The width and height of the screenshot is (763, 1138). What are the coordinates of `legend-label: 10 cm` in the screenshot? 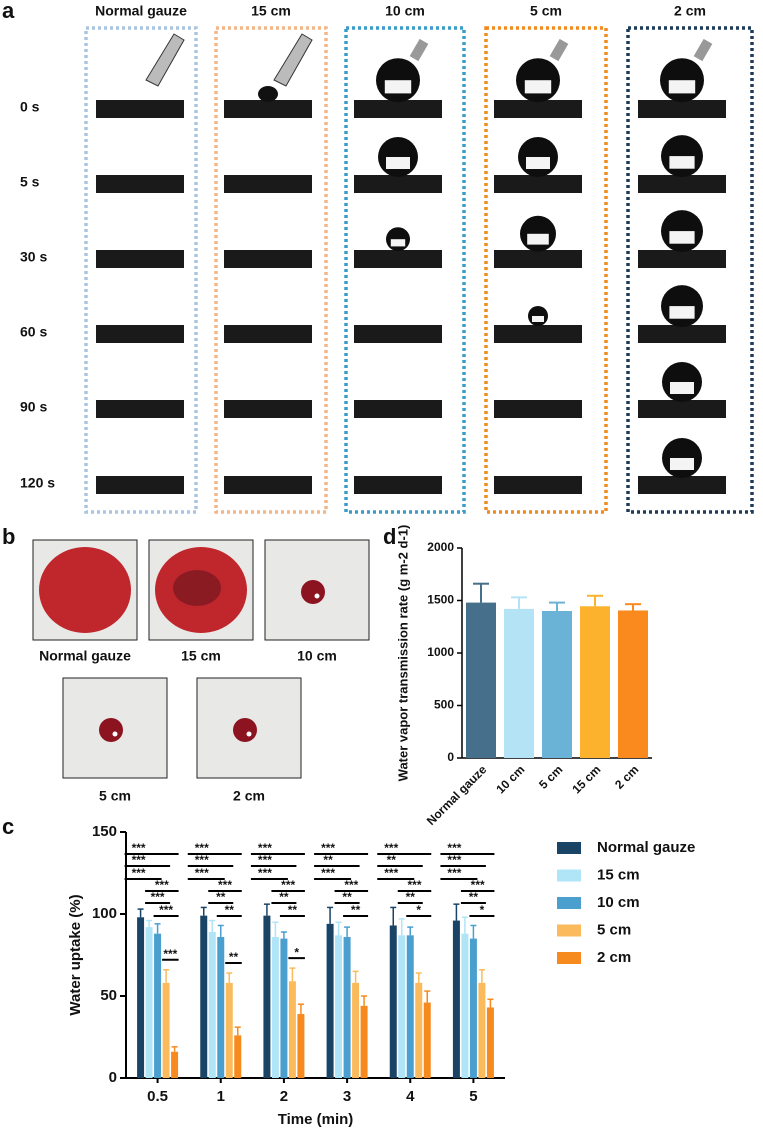 It's located at (618, 902).